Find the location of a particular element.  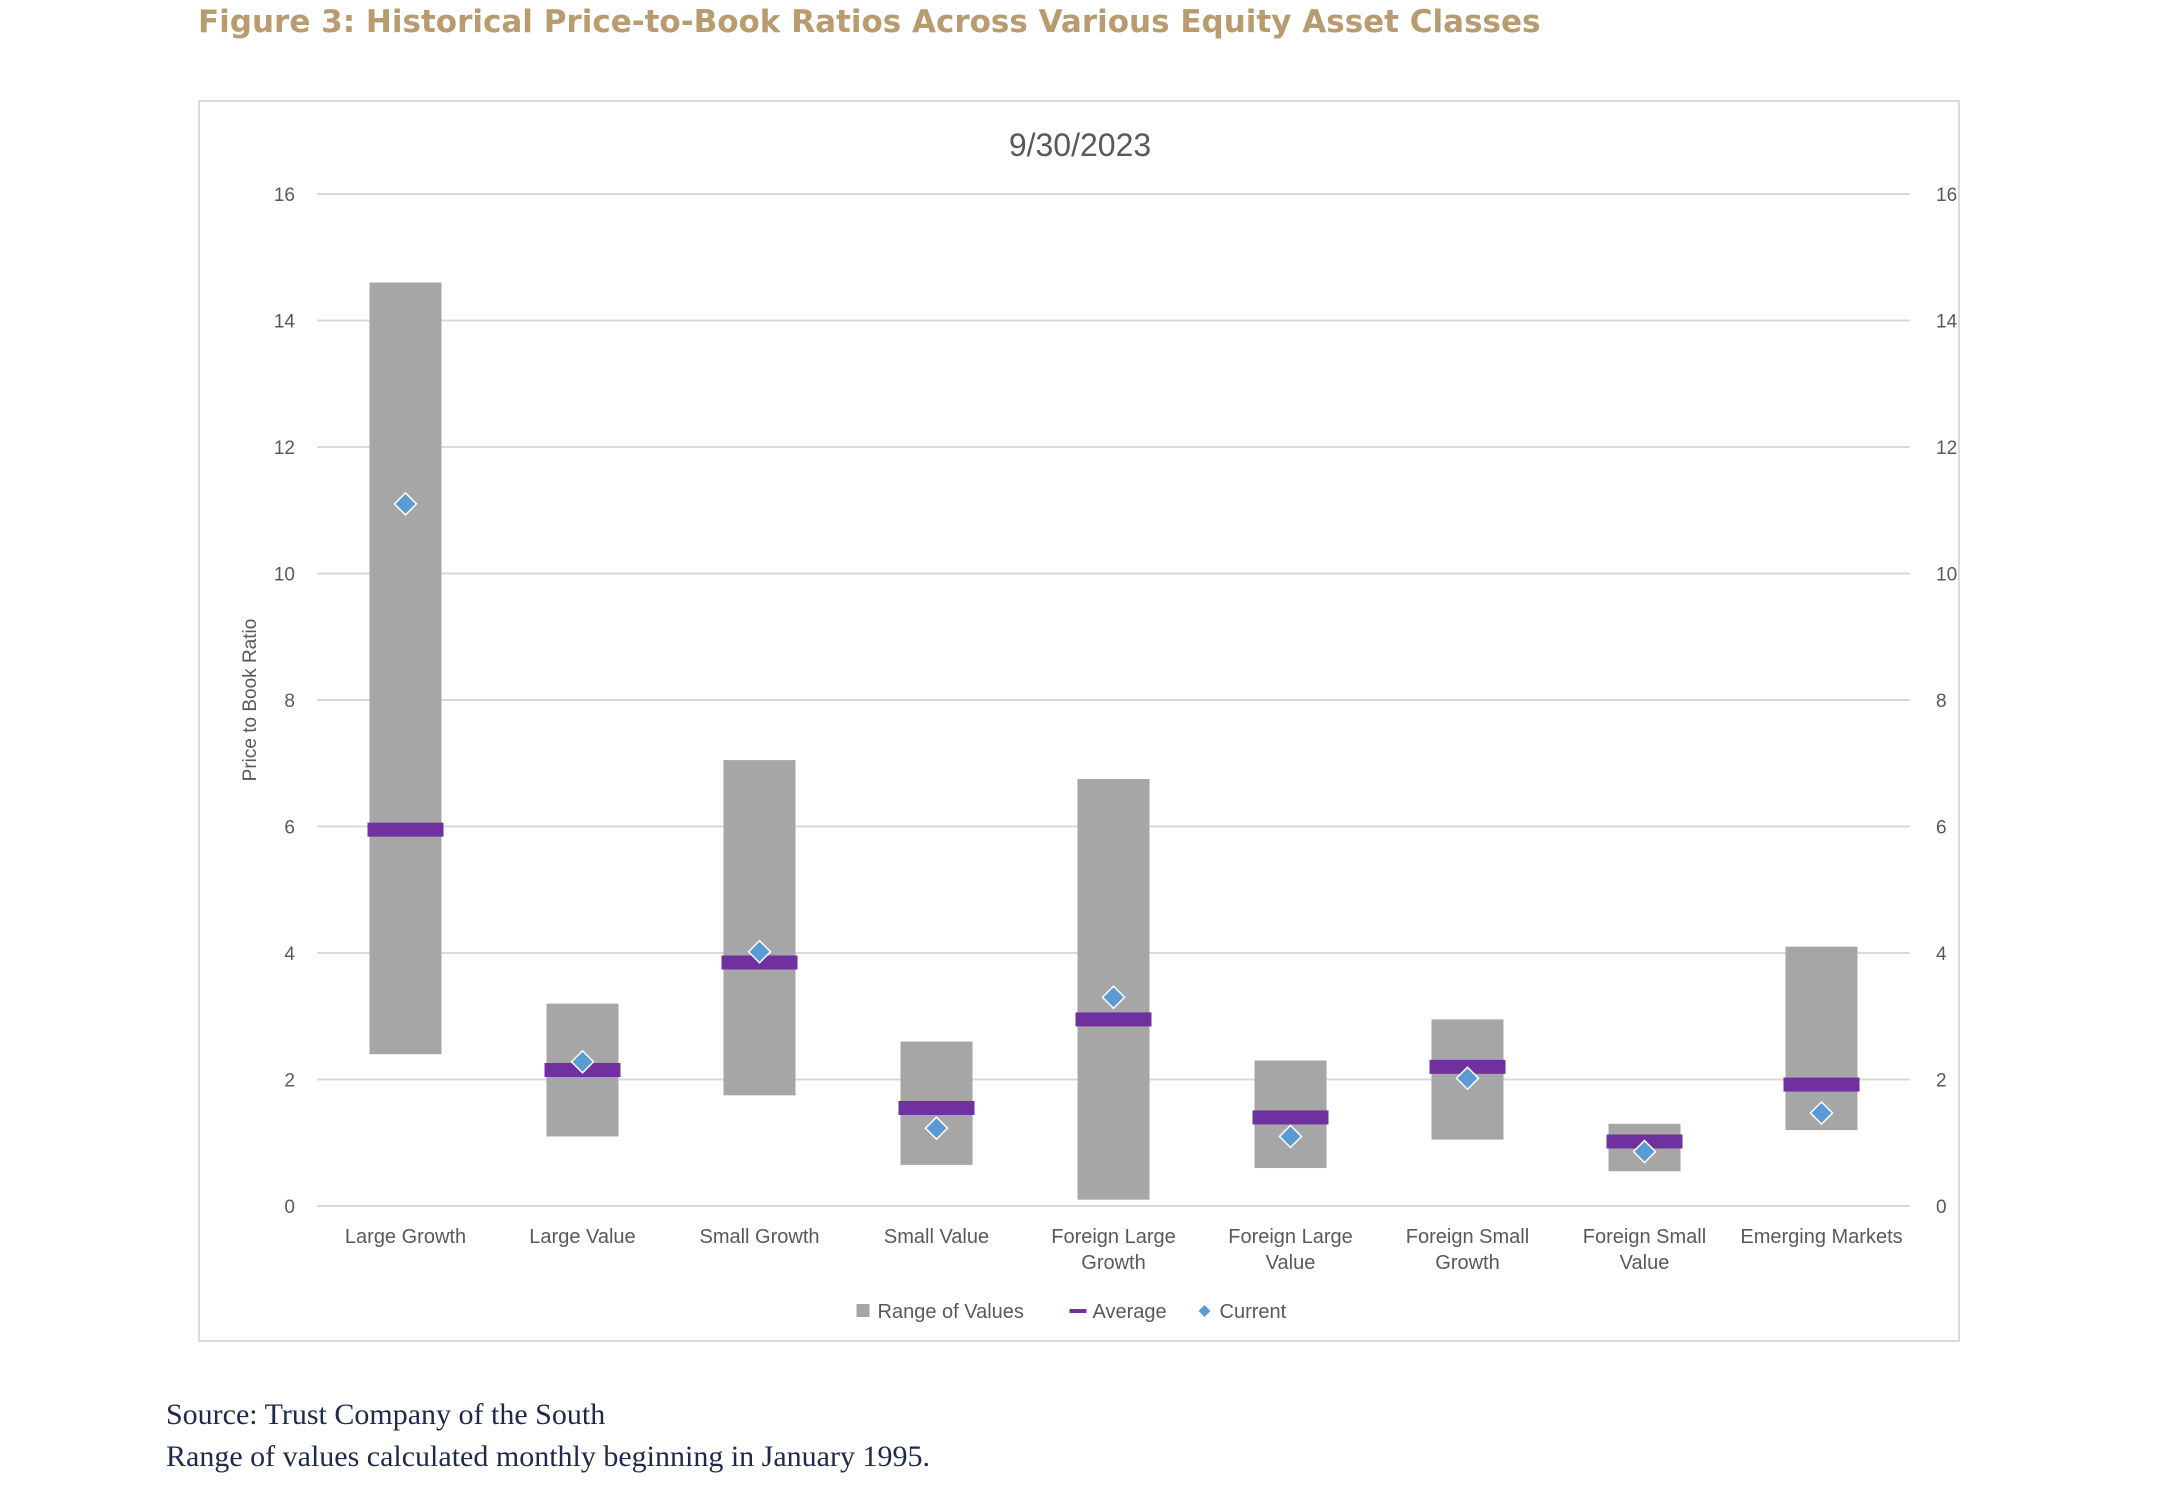

y-tick-label: 8 is located at coordinates (289, 701).